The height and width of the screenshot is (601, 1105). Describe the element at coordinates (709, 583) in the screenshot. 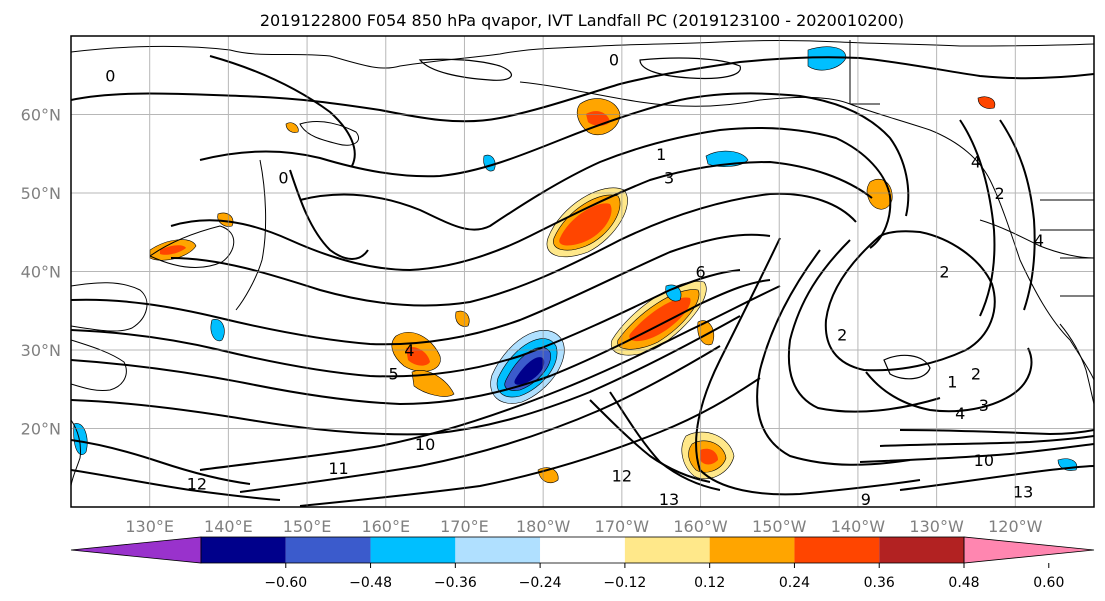

I see `colorbar-tick-label: 0.12` at that location.